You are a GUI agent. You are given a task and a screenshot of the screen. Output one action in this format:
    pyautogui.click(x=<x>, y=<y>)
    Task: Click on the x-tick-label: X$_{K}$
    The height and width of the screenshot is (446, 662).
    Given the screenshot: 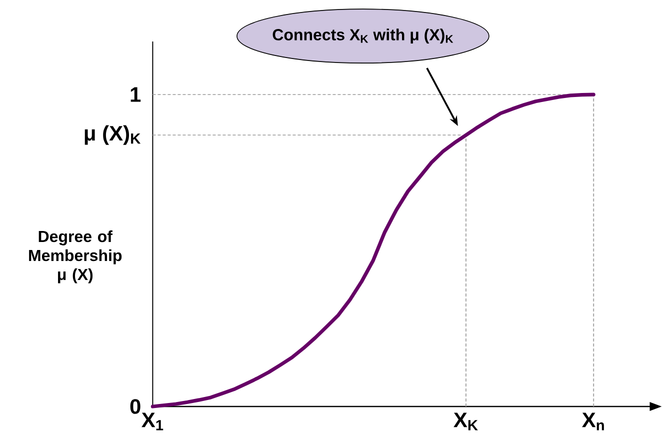 What is the action you would take?
    pyautogui.click(x=466, y=421)
    